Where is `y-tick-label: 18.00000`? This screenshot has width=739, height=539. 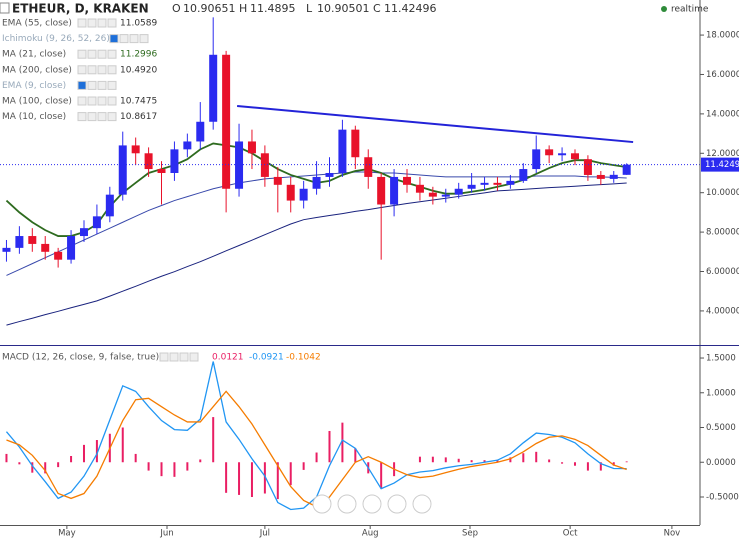 y-tick-label: 18.00000 is located at coordinates (722, 36).